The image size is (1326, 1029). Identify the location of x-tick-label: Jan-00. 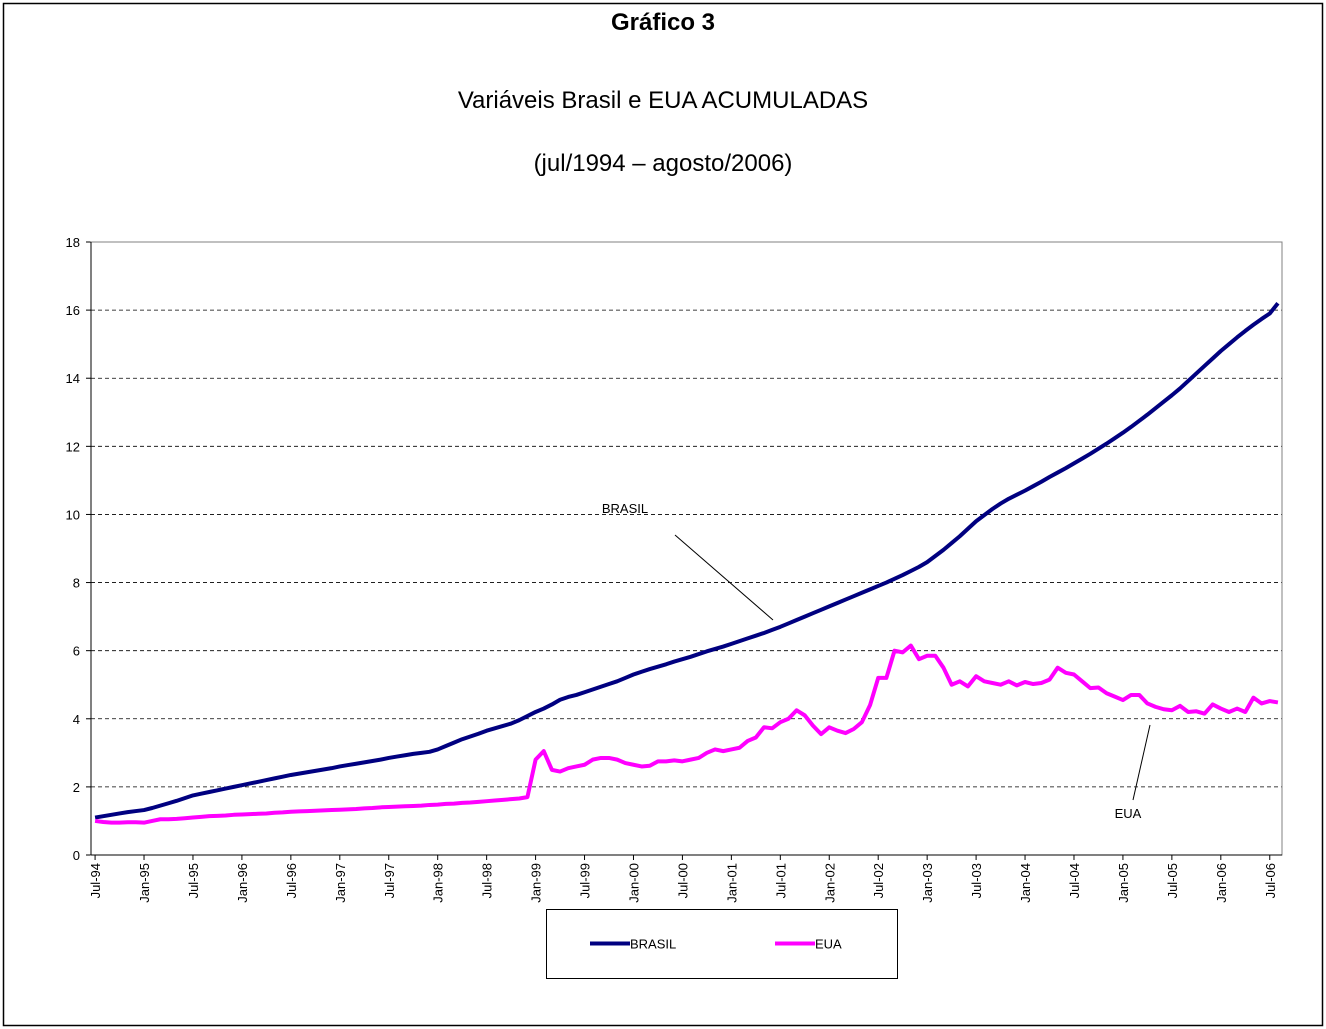
(633, 883).